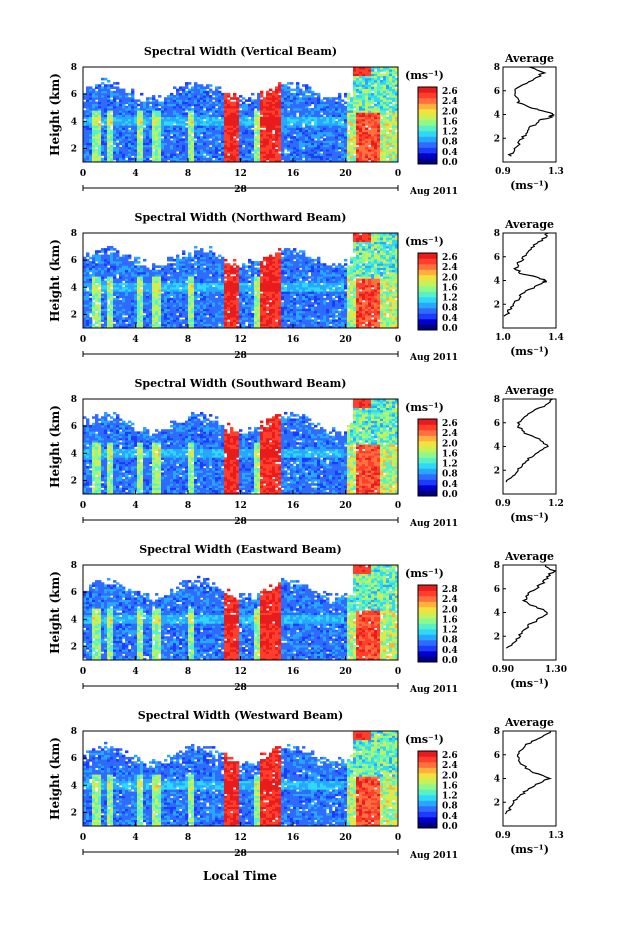 Image resolution: width=620 pixels, height=929 pixels. What do you see at coordinates (526, 274) in the screenshot?
I see `profile-line` at bounding box center [526, 274].